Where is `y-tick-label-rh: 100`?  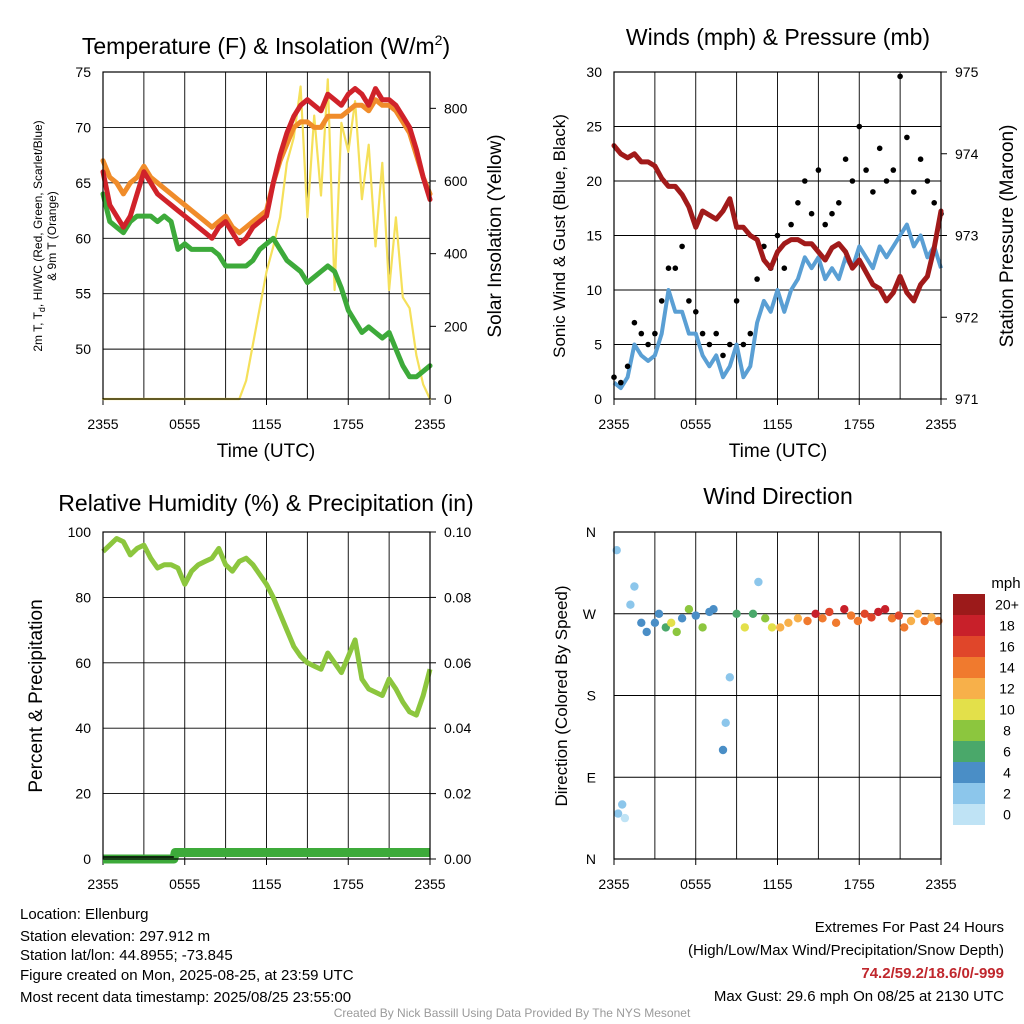 y-tick-label-rh: 100 is located at coordinates (80, 532).